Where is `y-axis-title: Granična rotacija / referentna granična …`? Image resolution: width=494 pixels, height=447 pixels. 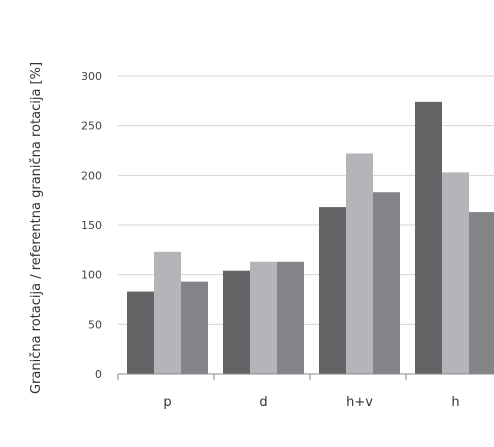 y-axis-title: Granična rotacija / referentna granična … is located at coordinates (36, 228).